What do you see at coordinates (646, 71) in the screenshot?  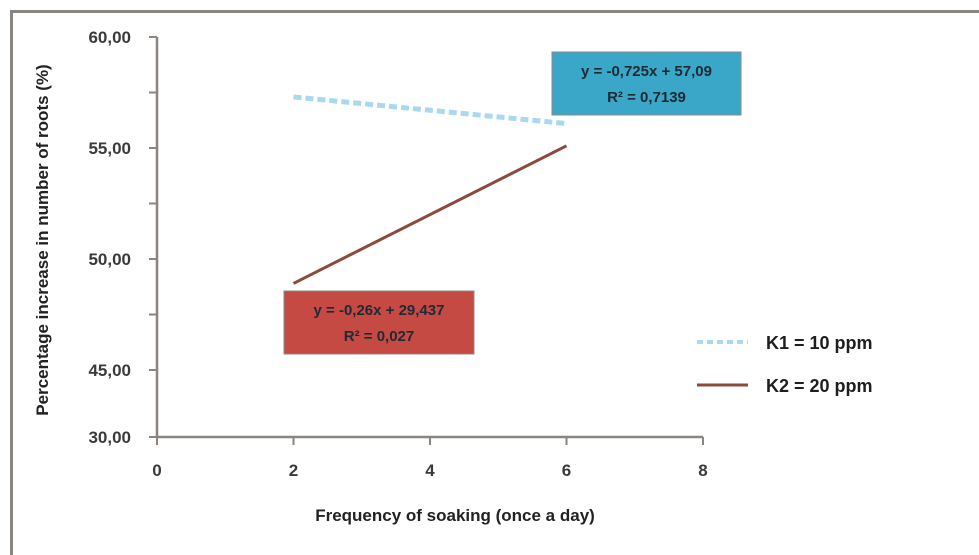 I see `equation-label: y = -0,725x + 57,09` at bounding box center [646, 71].